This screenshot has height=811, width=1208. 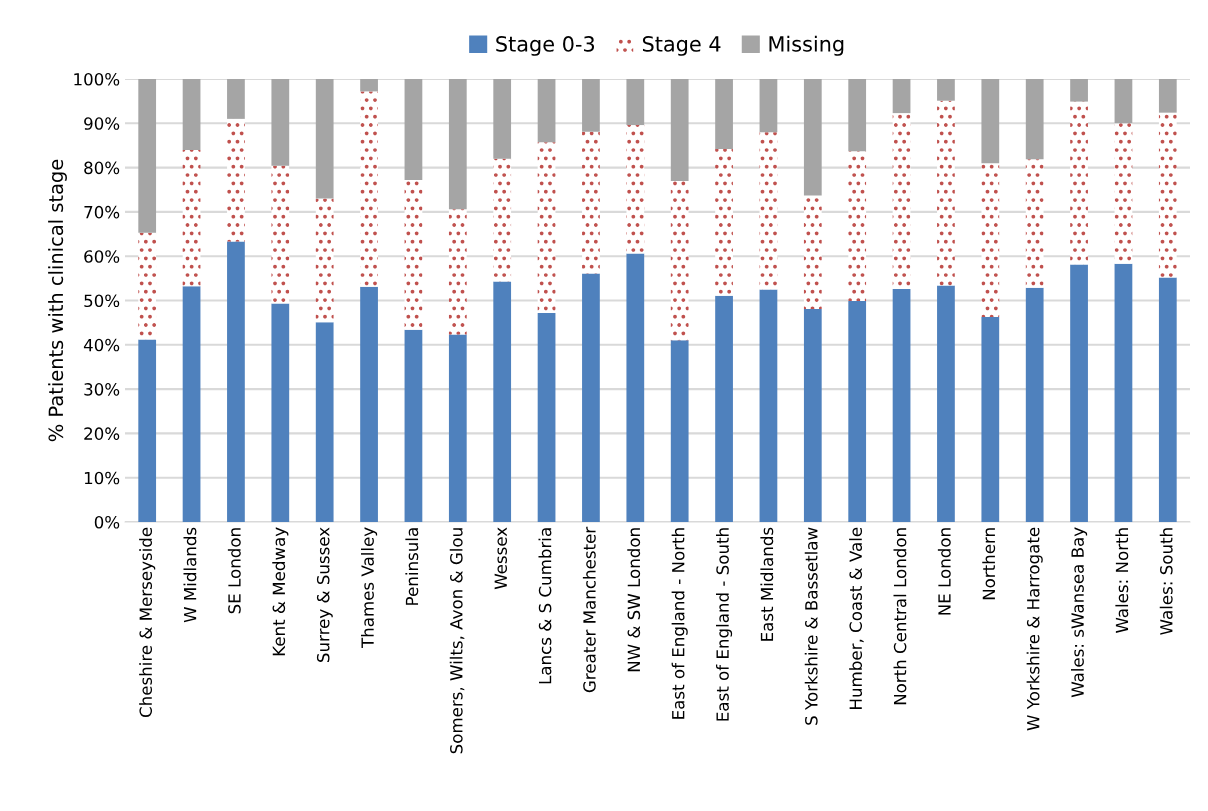 I want to click on y-tick-label: 0%, so click(x=107, y=522).